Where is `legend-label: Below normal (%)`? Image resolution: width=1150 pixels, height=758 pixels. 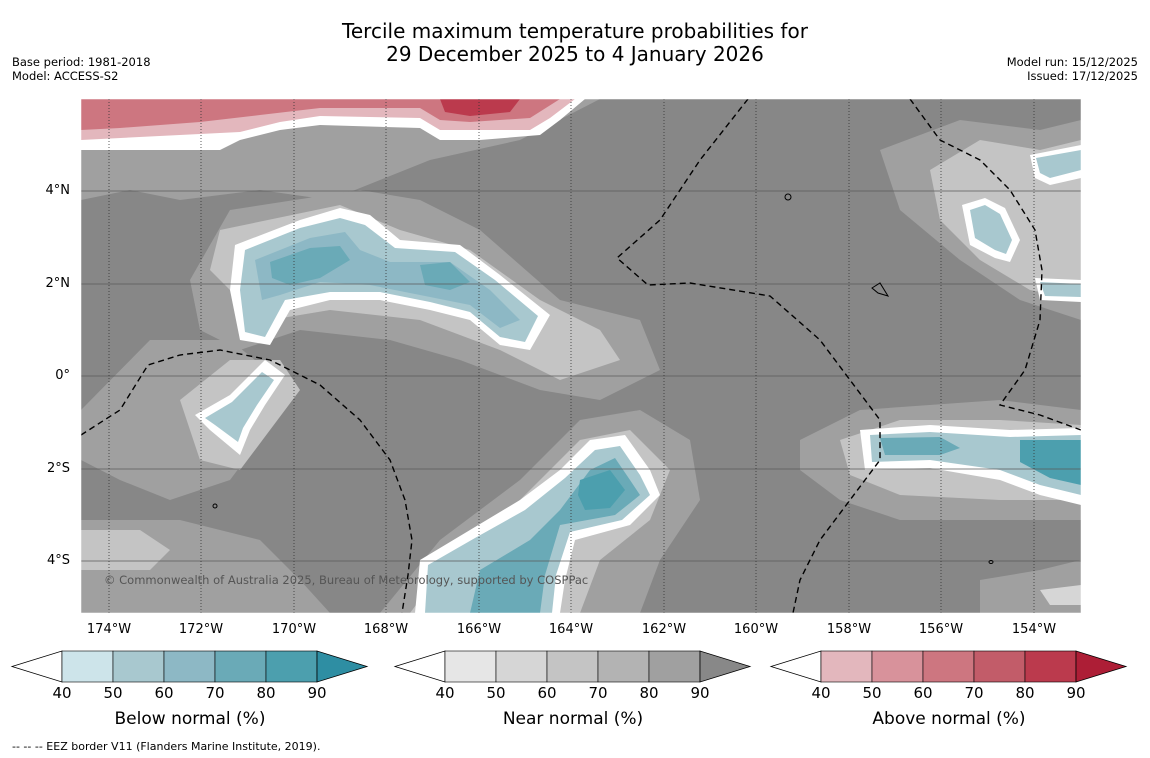
legend-label: Below normal (%) is located at coordinates (190, 719).